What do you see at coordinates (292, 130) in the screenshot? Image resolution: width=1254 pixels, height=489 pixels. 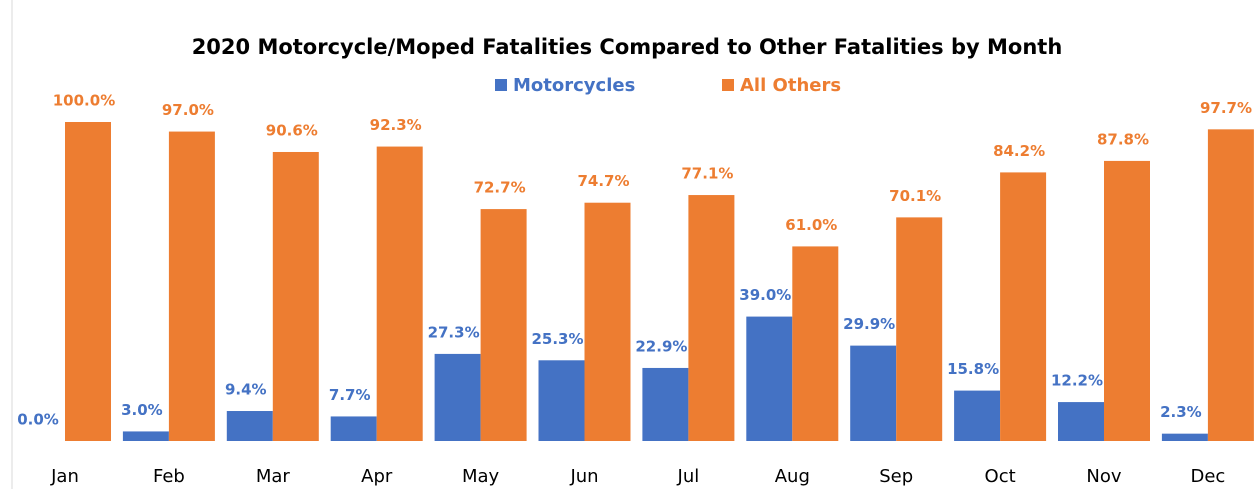 I see `data-label: 90.6%` at bounding box center [292, 130].